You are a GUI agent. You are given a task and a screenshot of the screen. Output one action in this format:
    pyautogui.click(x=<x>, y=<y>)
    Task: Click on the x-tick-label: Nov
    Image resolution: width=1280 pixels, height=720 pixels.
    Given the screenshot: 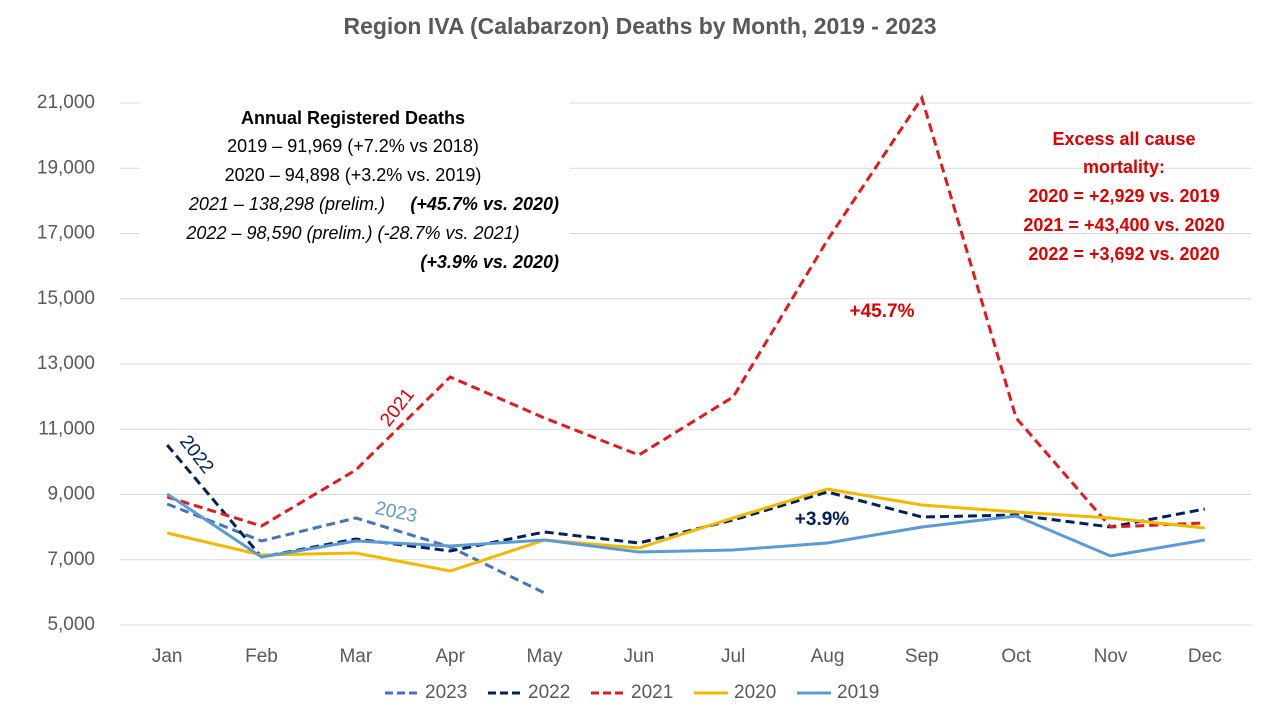 What is the action you would take?
    pyautogui.click(x=1111, y=656)
    